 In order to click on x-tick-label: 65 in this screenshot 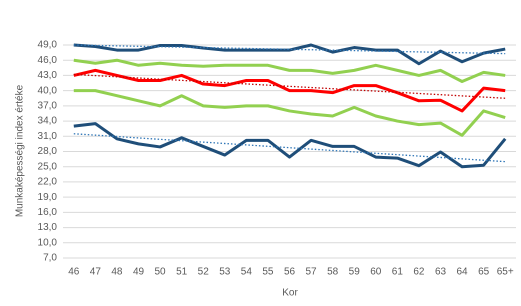, I will do `click(484, 272)`.